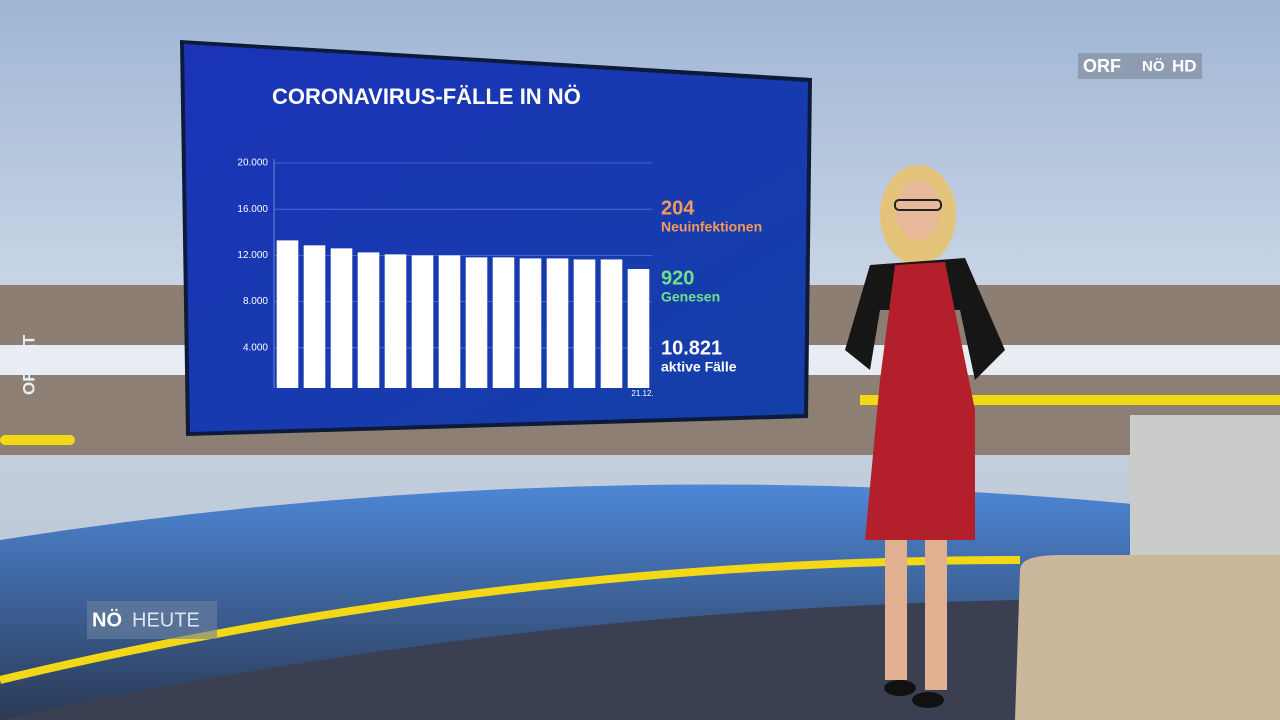 This screenshot has height=720, width=1280. I want to click on stat-number: 204, so click(678, 208).